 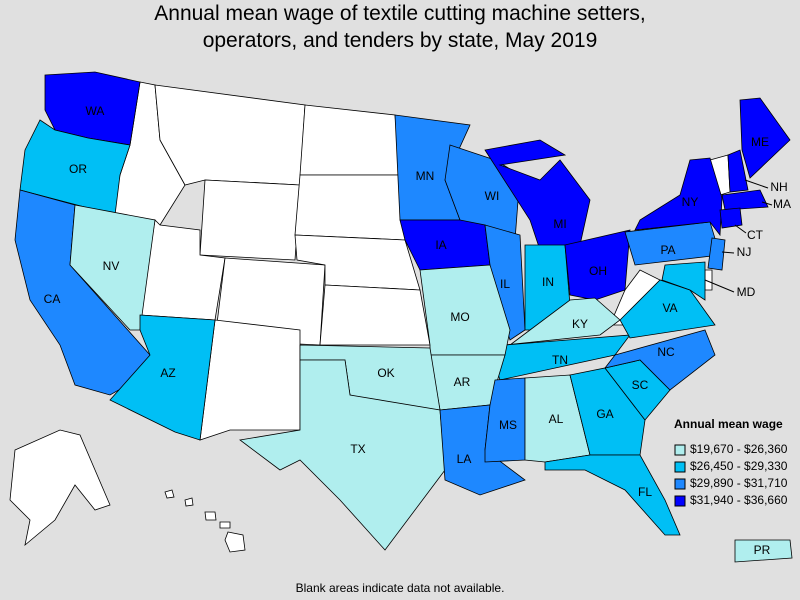 I want to click on state-label: PA, so click(x=667, y=250).